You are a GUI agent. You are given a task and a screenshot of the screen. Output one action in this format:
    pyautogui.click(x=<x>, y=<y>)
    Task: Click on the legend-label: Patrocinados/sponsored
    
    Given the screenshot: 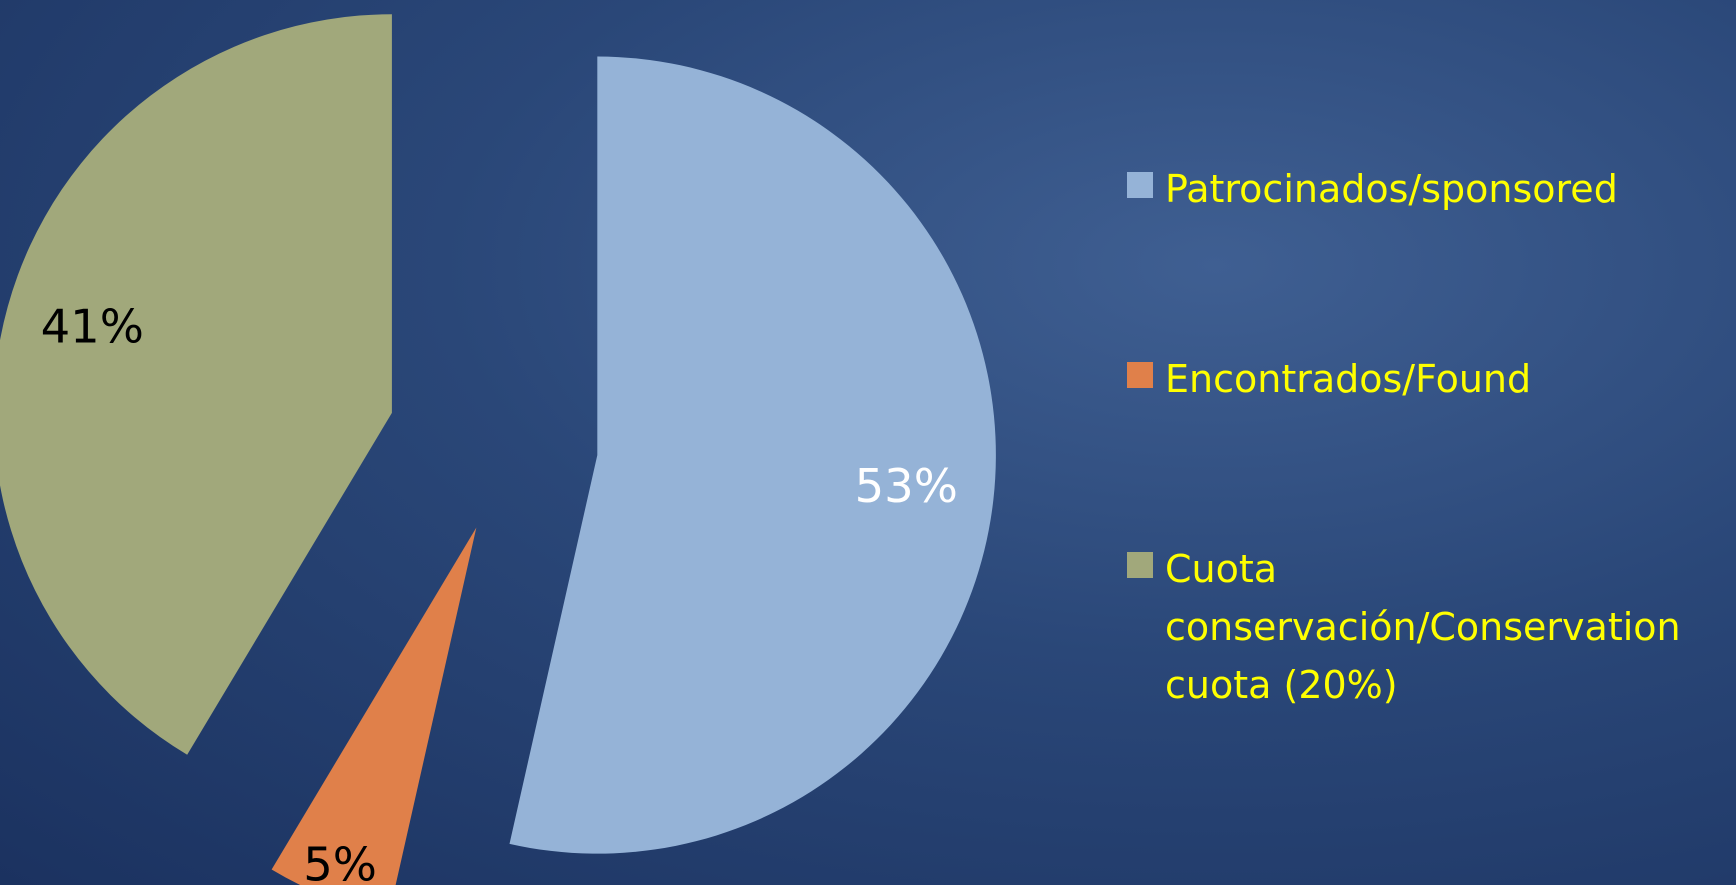 What is the action you would take?
    pyautogui.click(x=1391, y=189)
    